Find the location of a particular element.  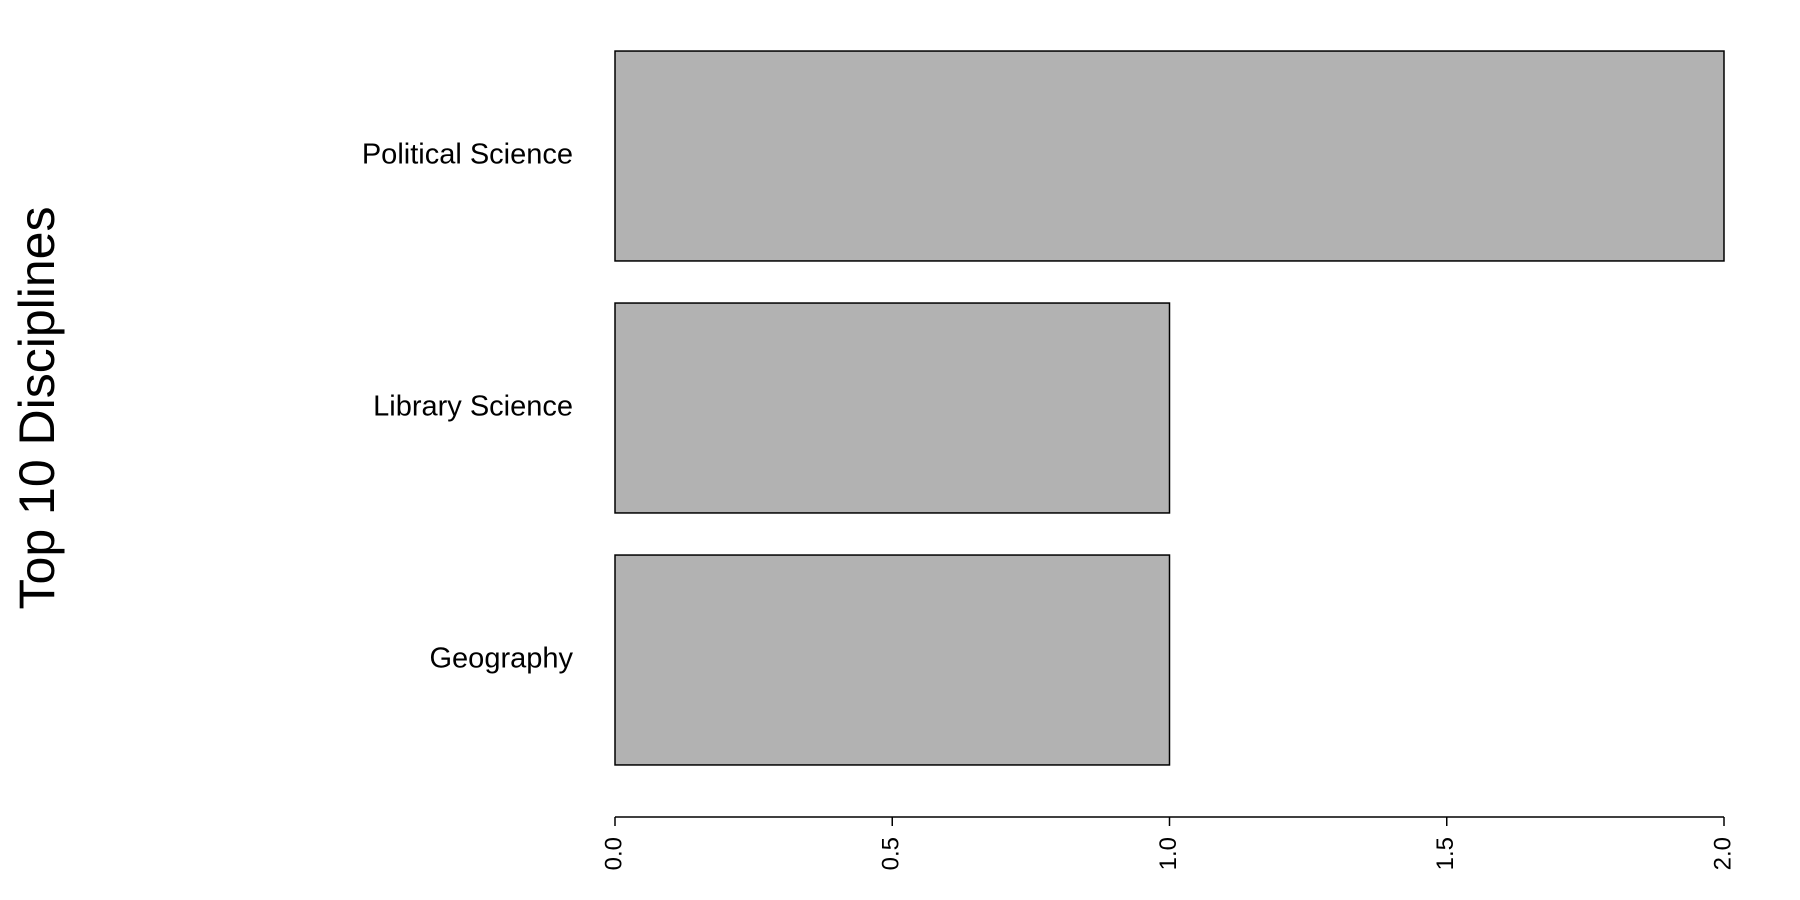

x-tick-label-0-5: 0.5 is located at coordinates (891, 853).